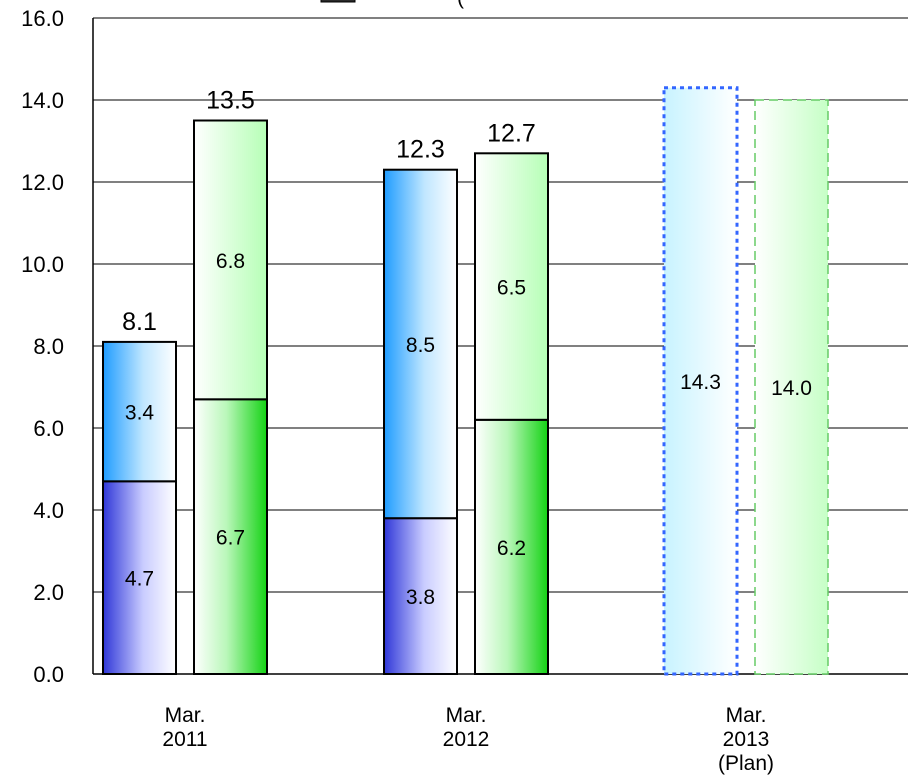 Image resolution: width=916 pixels, height=782 pixels. I want to click on segment-value-label: 6.5, so click(511, 288).